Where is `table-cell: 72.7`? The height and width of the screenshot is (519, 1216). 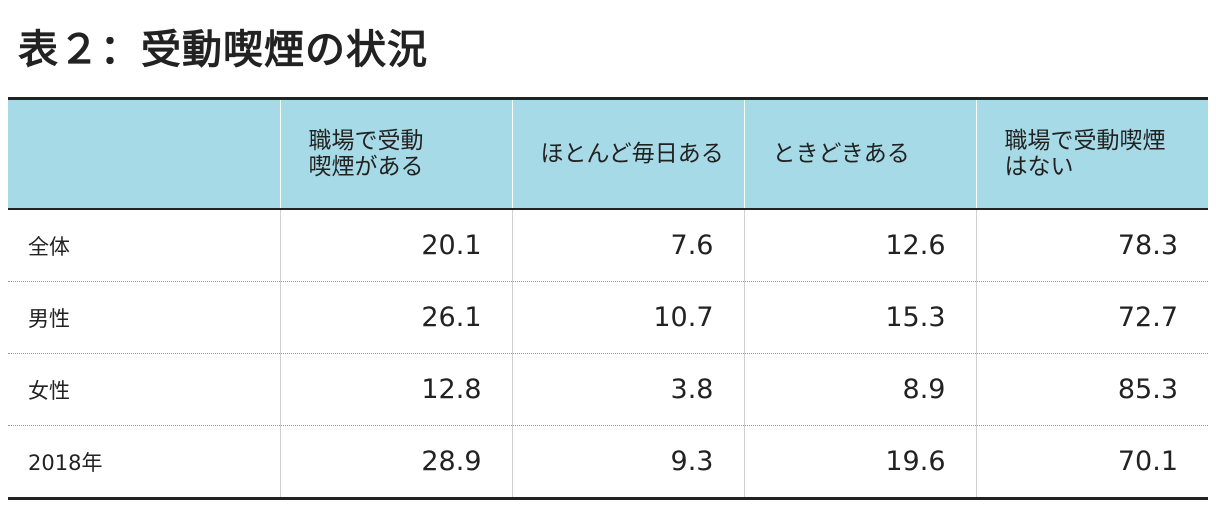 table-cell: 72.7 is located at coordinates (1091, 317).